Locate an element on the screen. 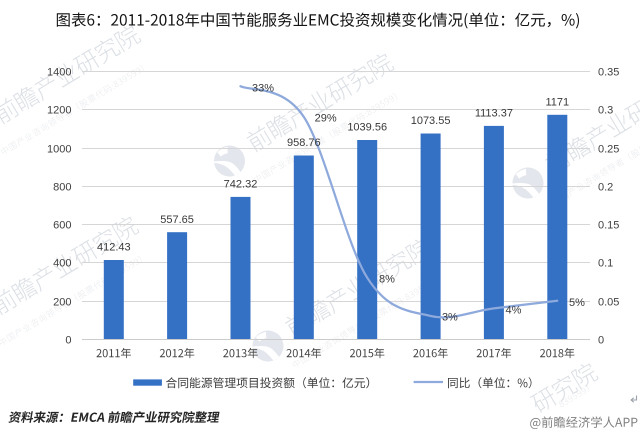 The image size is (640, 446). svg-text: 200 is located at coordinates (62, 303).